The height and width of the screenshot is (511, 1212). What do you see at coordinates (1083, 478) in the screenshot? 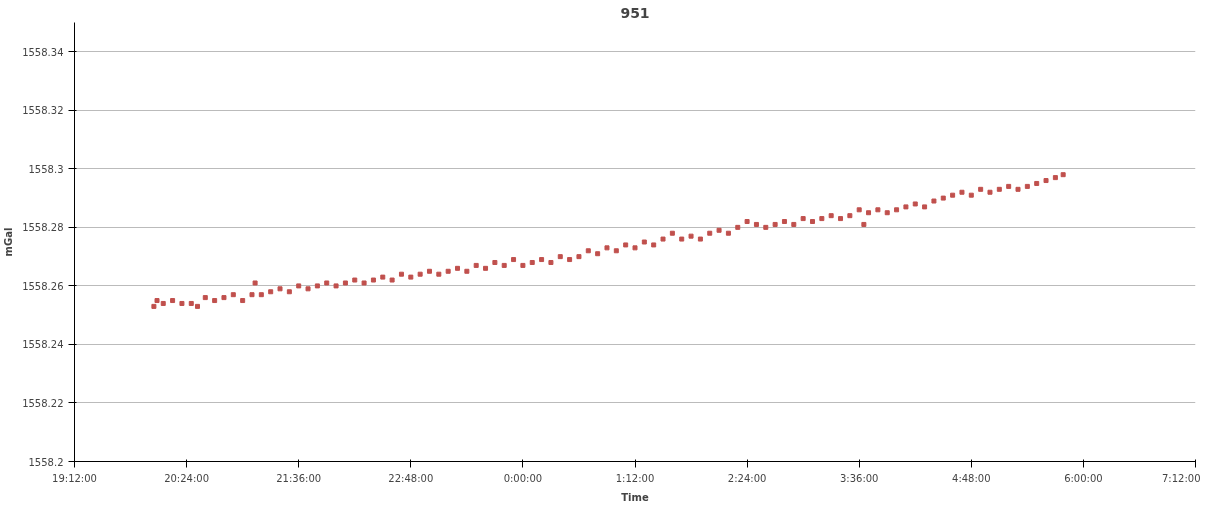
I see `x-tick-label: 6:00:00` at bounding box center [1083, 478].